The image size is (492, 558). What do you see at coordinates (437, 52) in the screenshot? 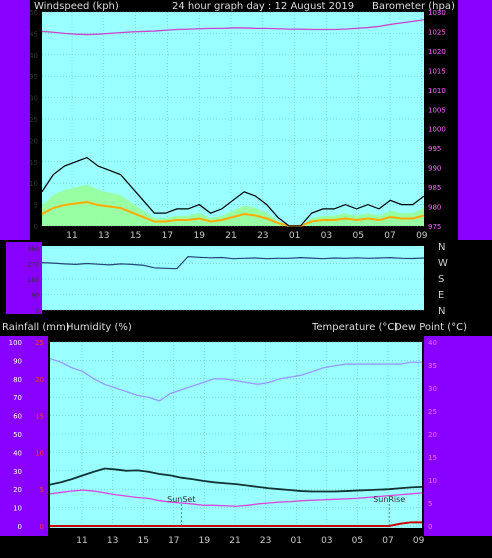
I see `barometer-tick-label: 1020` at bounding box center [437, 52].